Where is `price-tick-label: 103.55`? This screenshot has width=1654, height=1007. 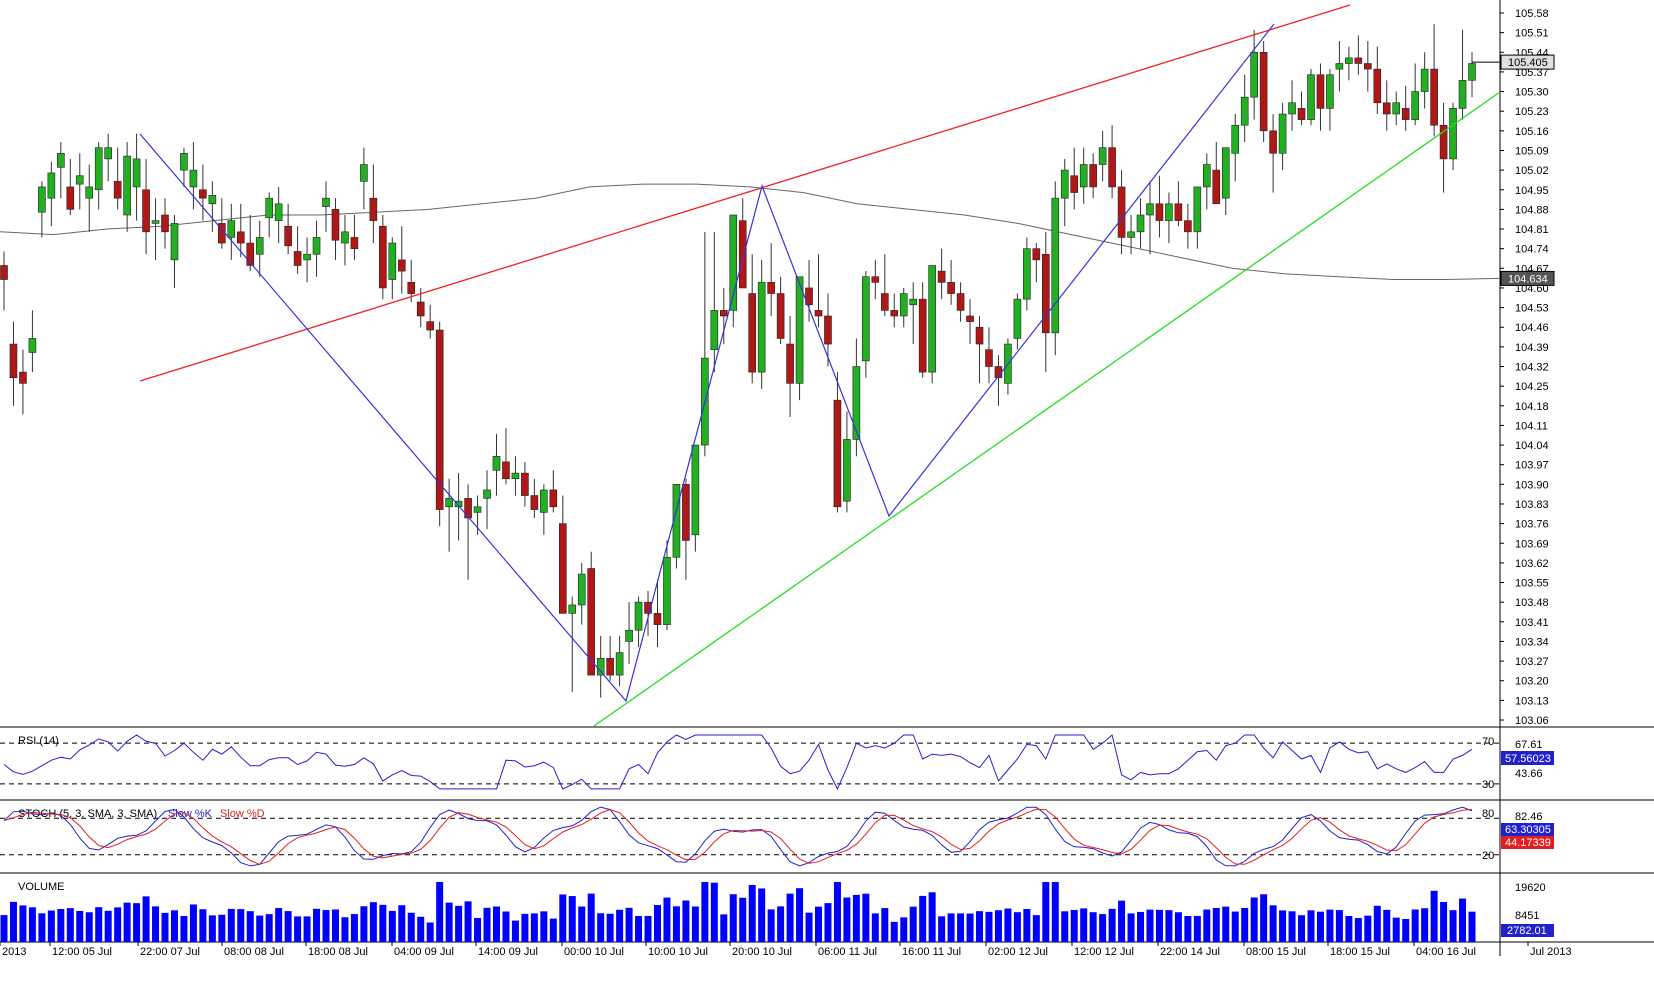
price-tick-label: 103.55 is located at coordinates (1532, 584).